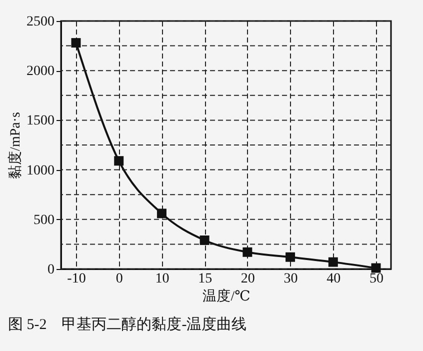 Image resolution: width=423 pixels, height=351 pixels. I want to click on y-tick-label: 2000, so click(40, 72).